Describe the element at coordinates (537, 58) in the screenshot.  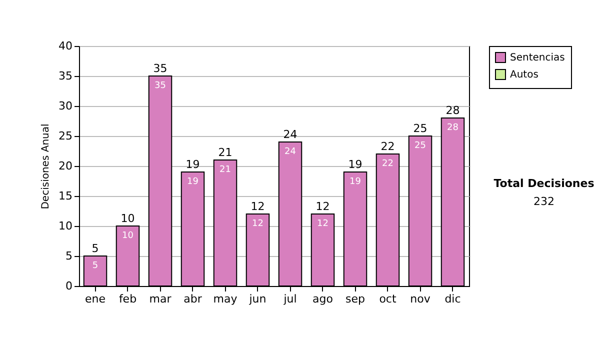
I see `legend-label: Sentencias` at that location.